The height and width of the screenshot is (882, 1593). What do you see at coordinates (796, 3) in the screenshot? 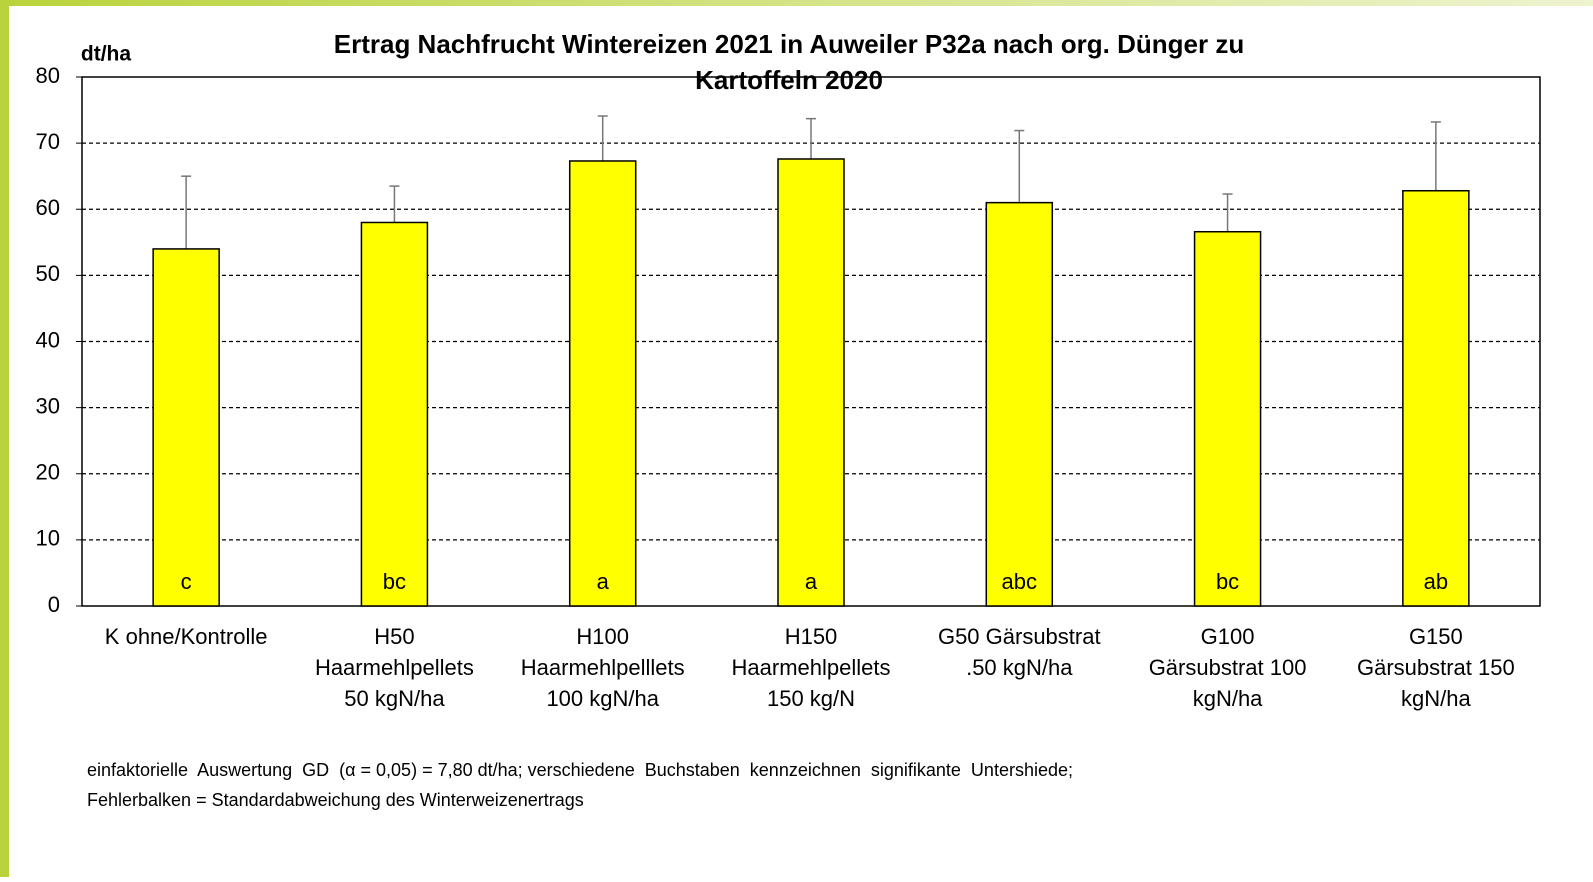
I see `top-border` at bounding box center [796, 3].